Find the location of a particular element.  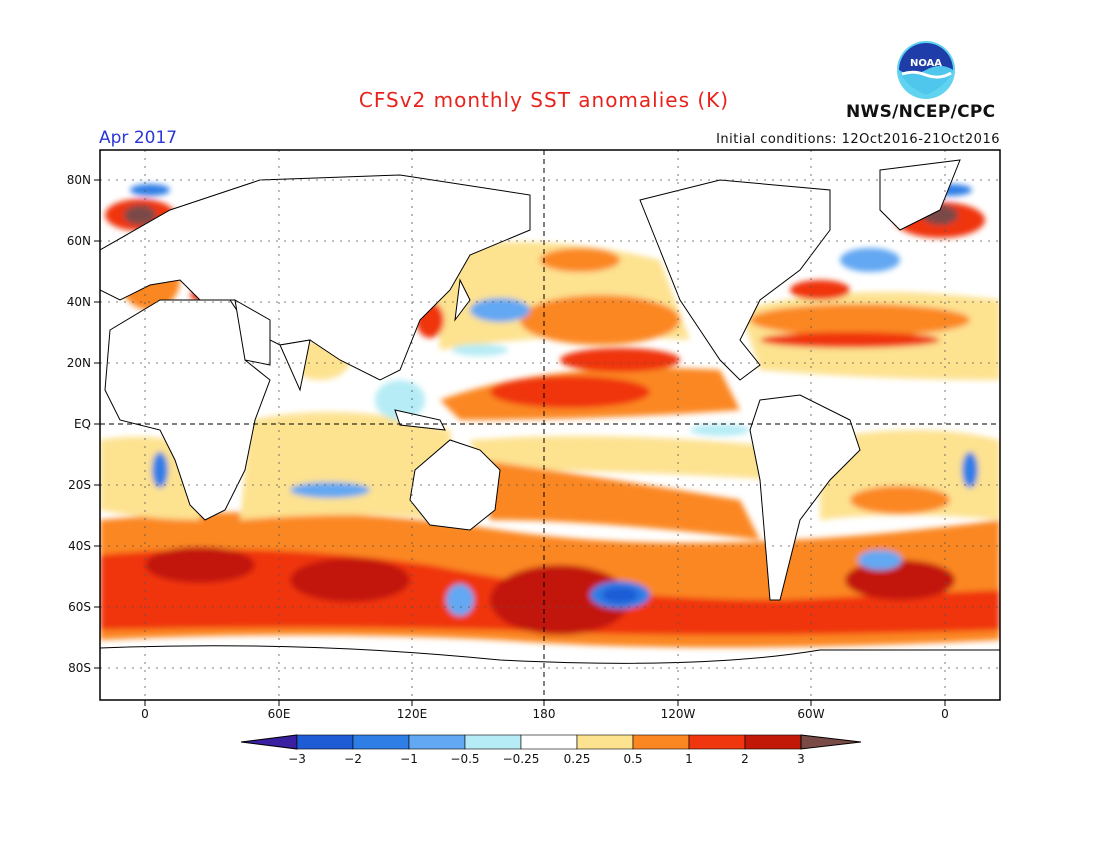

colorbar-label: −2 is located at coordinates (353, 759).